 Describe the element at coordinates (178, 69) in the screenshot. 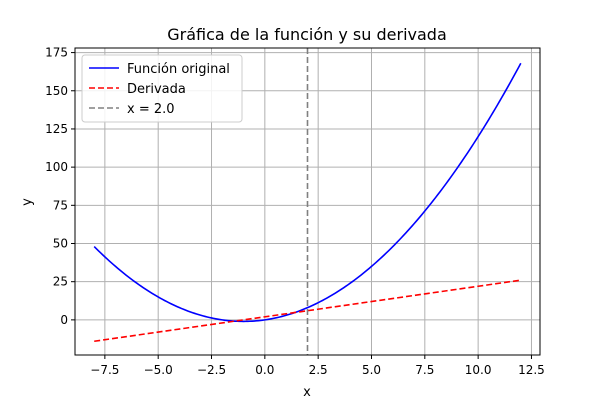

I see `legend-label: Función original` at that location.